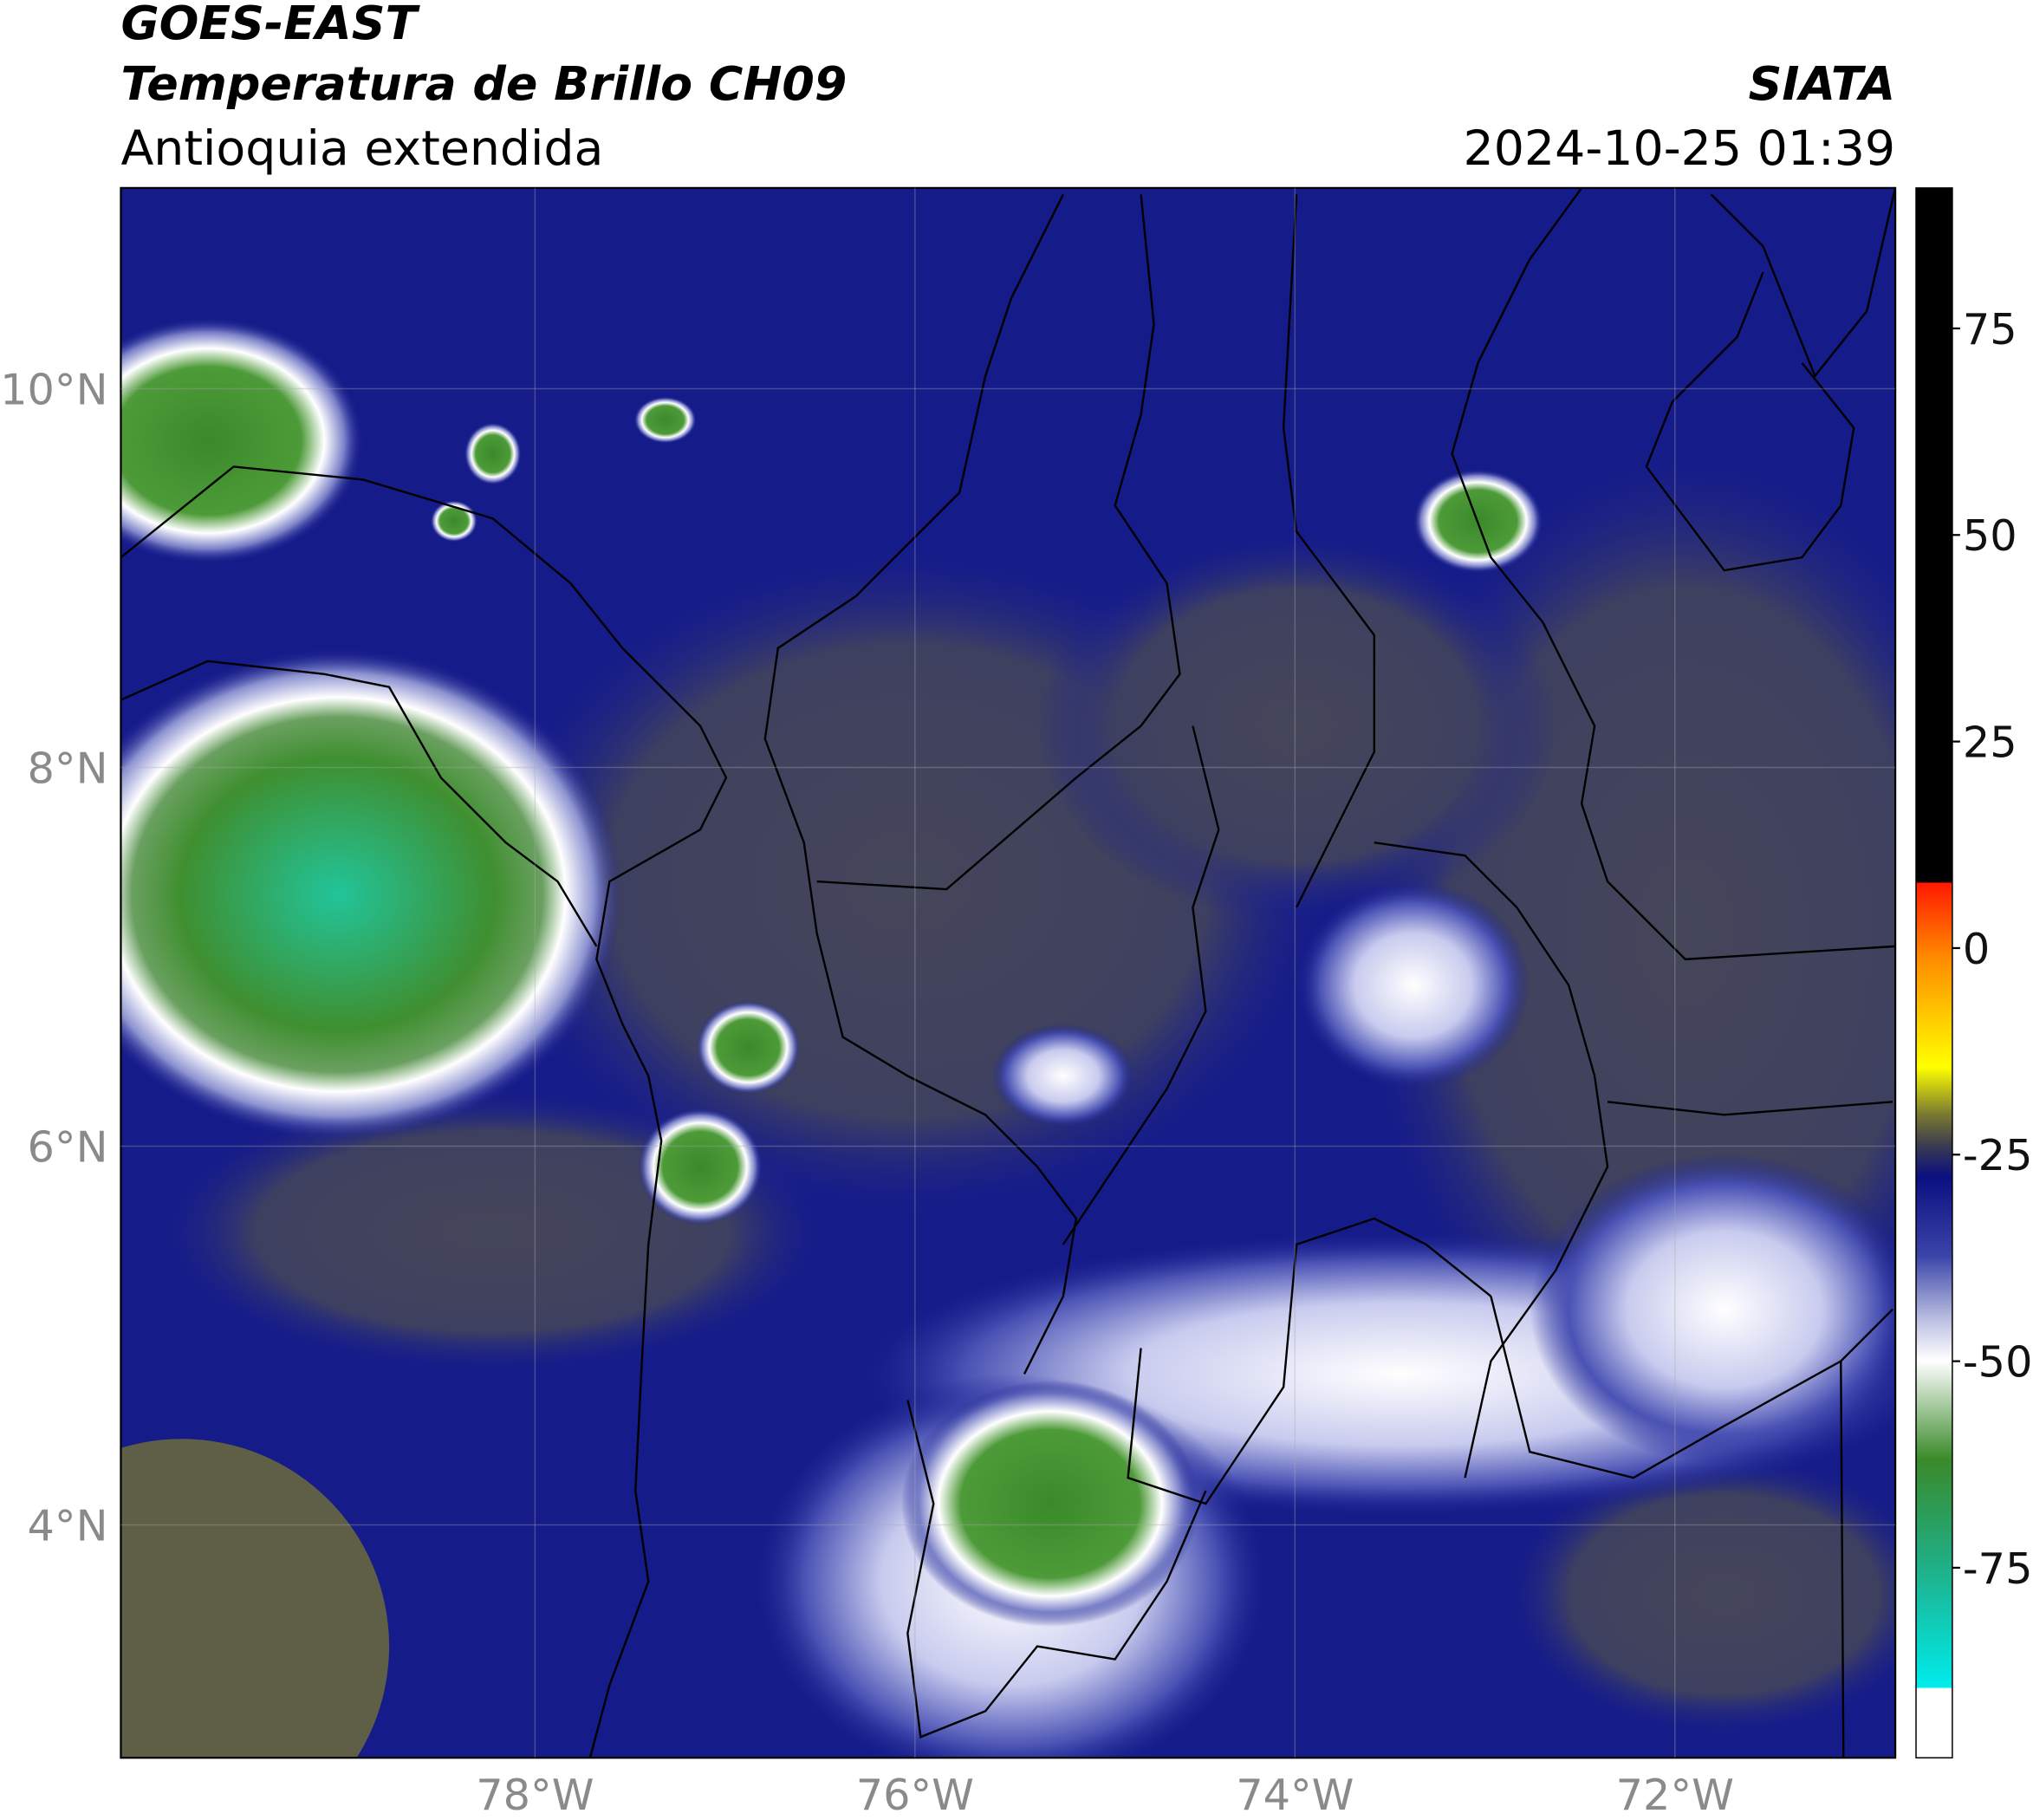  I want to click on colorbar-tick-label: -75, so click(1998, 1569).